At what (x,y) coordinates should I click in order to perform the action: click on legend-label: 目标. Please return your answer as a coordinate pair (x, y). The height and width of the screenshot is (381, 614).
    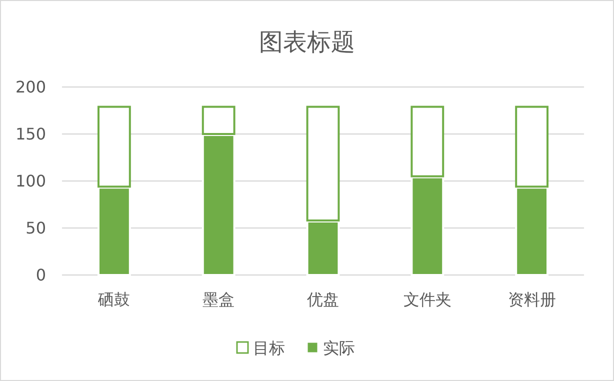
    Looking at the image, I should click on (269, 348).